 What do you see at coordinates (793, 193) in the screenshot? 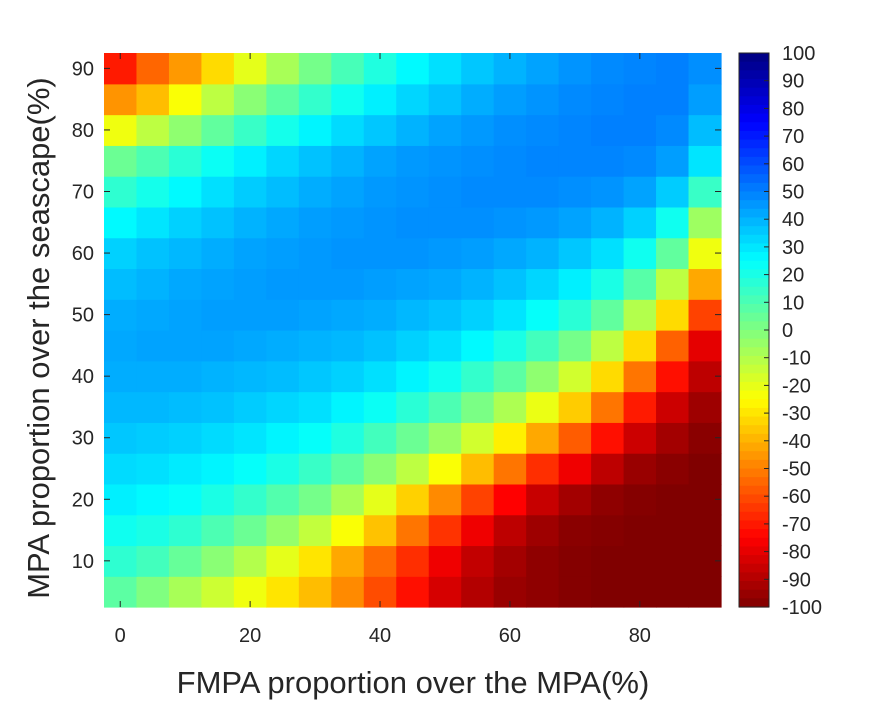
I see `colorbar-tick-label: 50` at bounding box center [793, 193].